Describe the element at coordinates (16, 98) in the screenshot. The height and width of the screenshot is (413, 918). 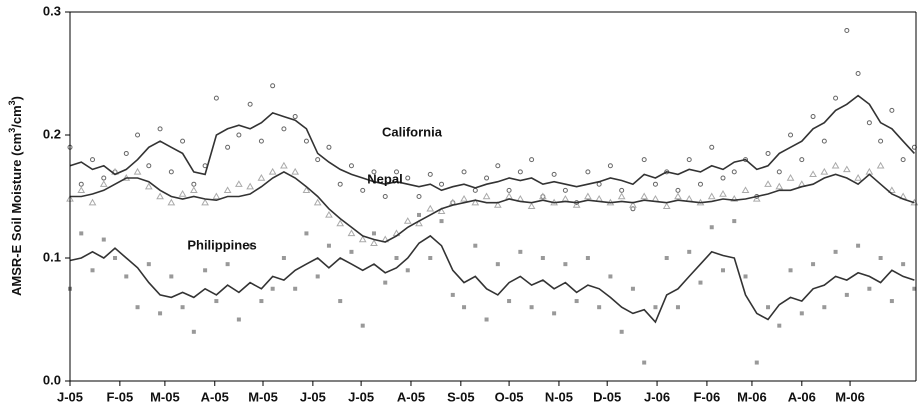
I see `y-title-part: )` at that location.